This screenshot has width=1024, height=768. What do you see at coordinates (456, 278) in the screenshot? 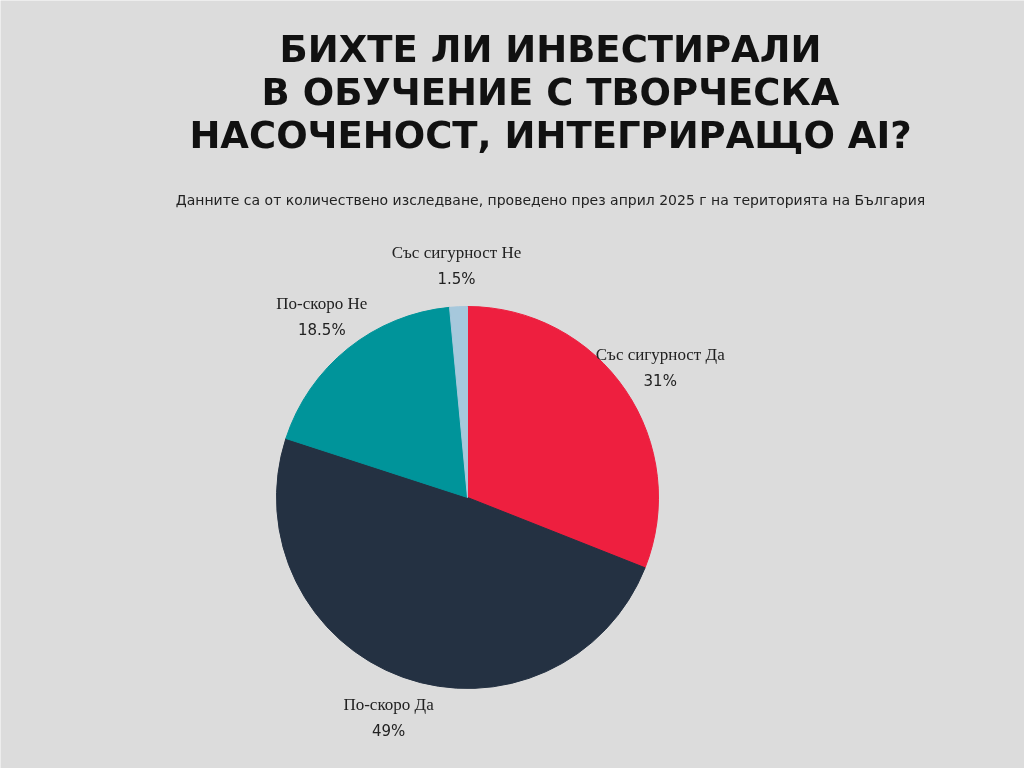
I see `data-label: 1.5%` at bounding box center [456, 278].